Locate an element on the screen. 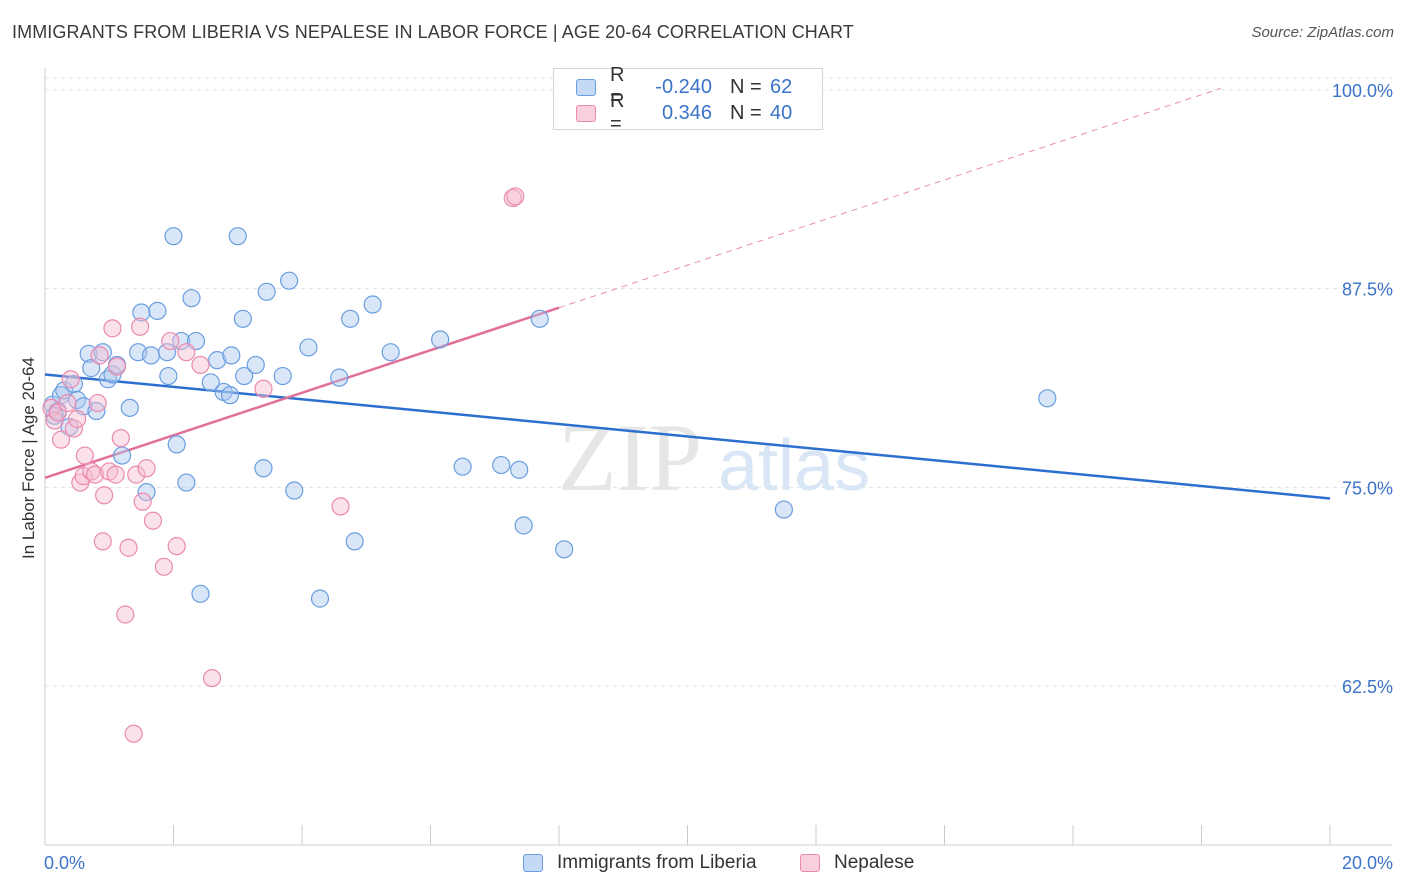  y-tick-label: 100.0% is located at coordinates (1362, 91).